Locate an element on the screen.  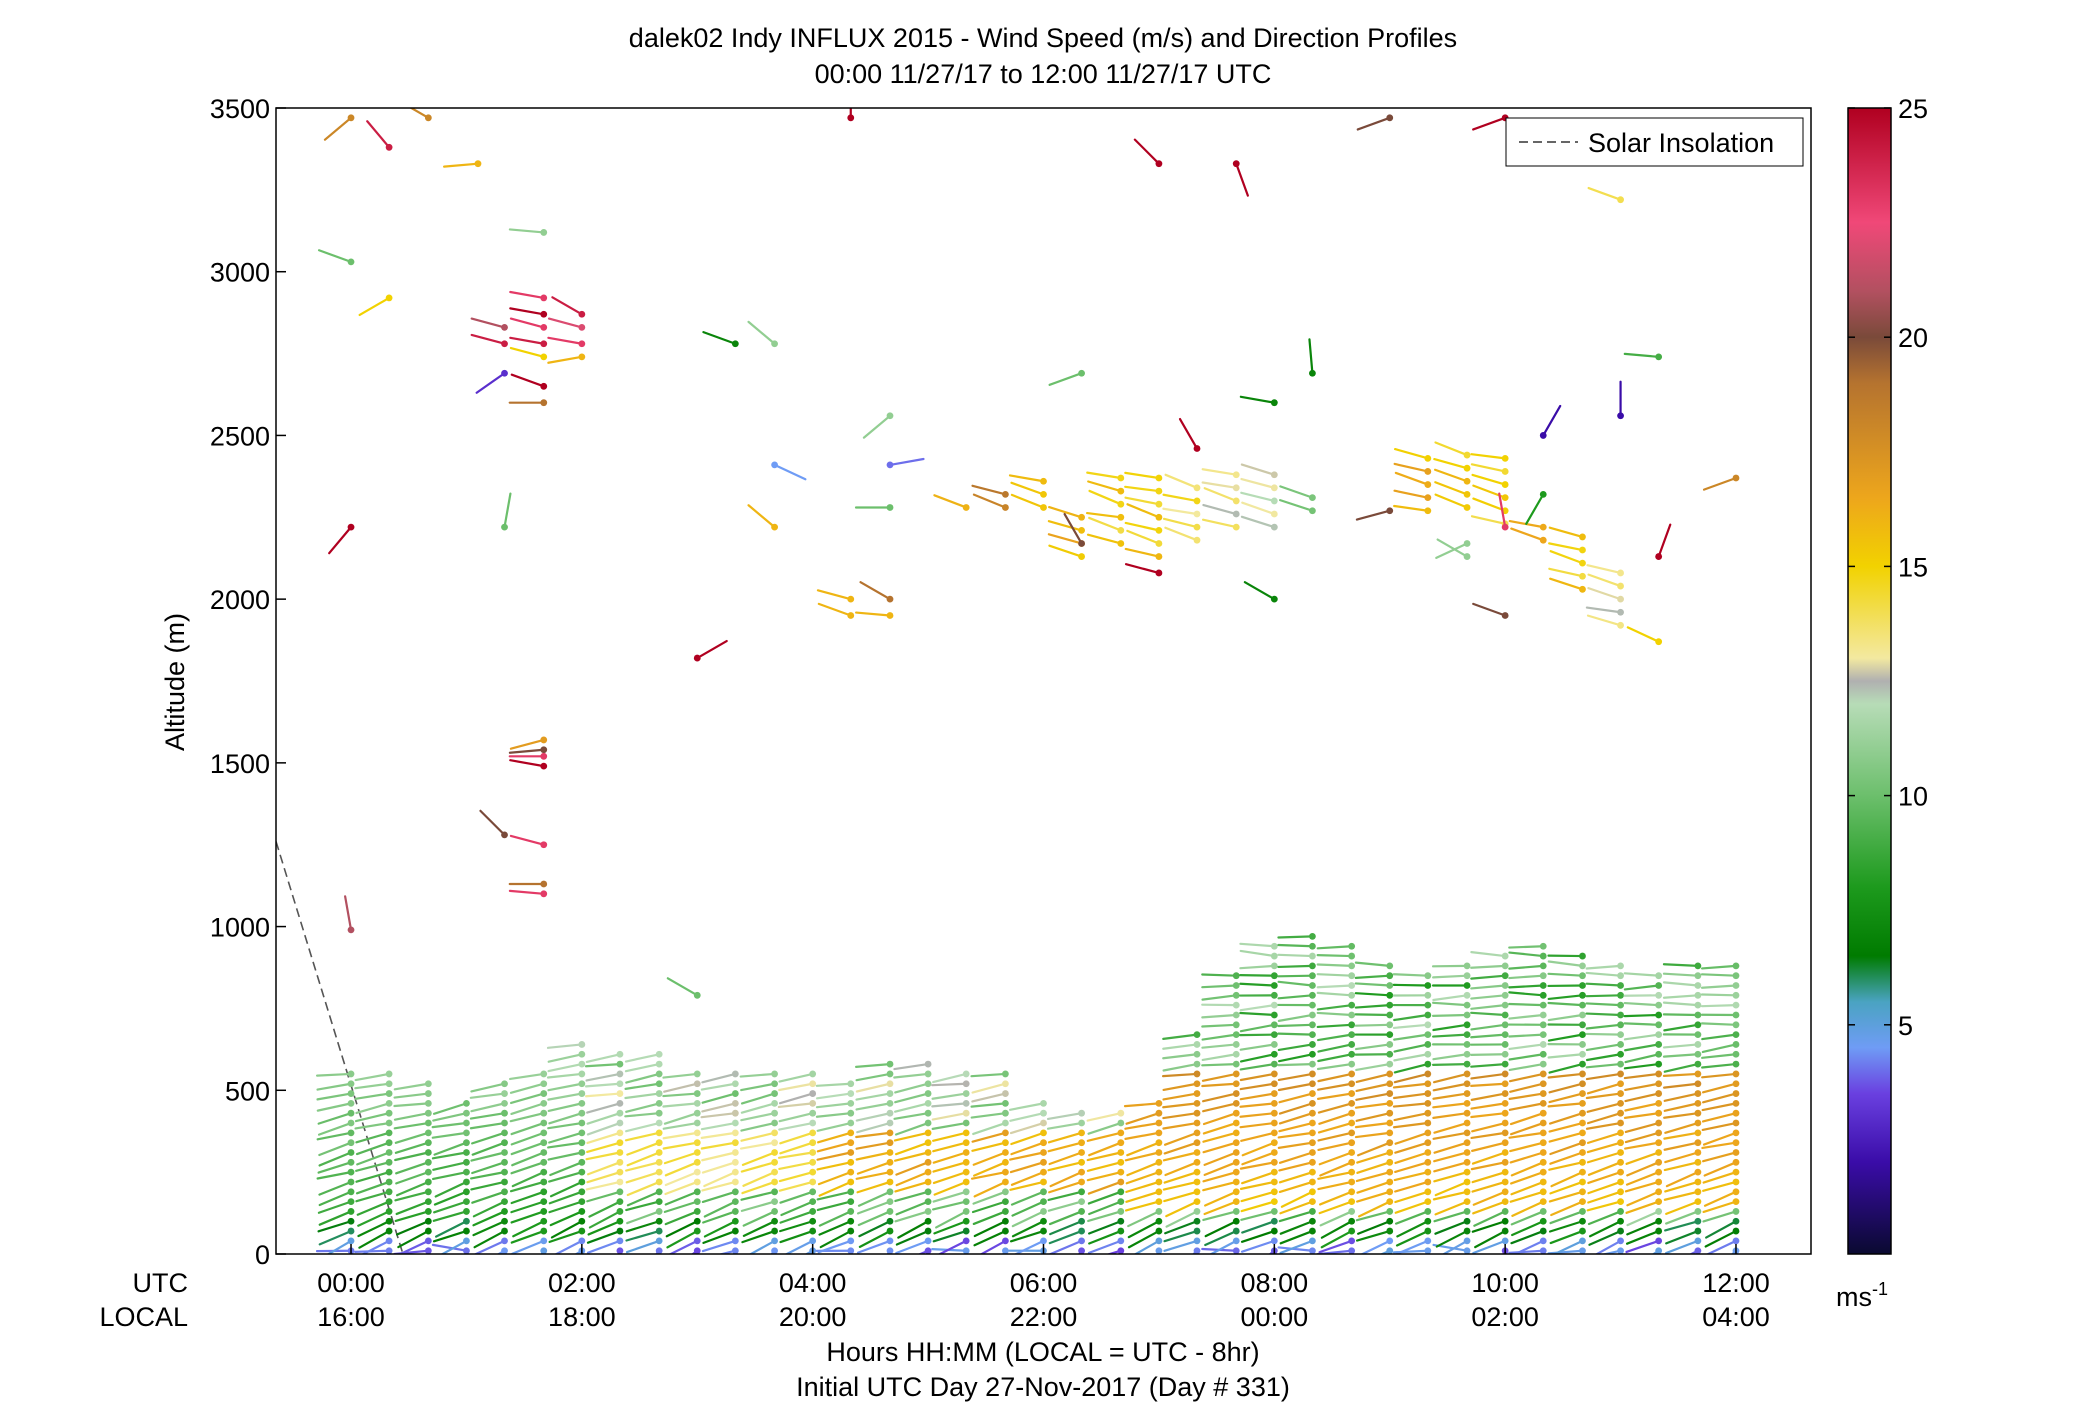
x-tick-label-local: 02:00 is located at coordinates (1505, 1317).